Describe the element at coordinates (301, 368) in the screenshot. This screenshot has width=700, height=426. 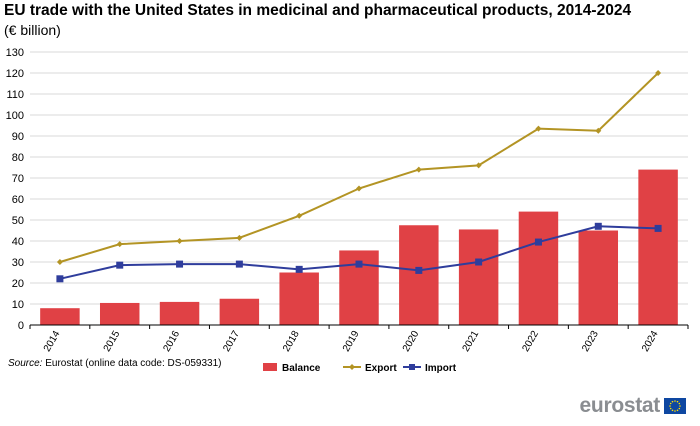
I see `legend-label-balance: Balance` at that location.